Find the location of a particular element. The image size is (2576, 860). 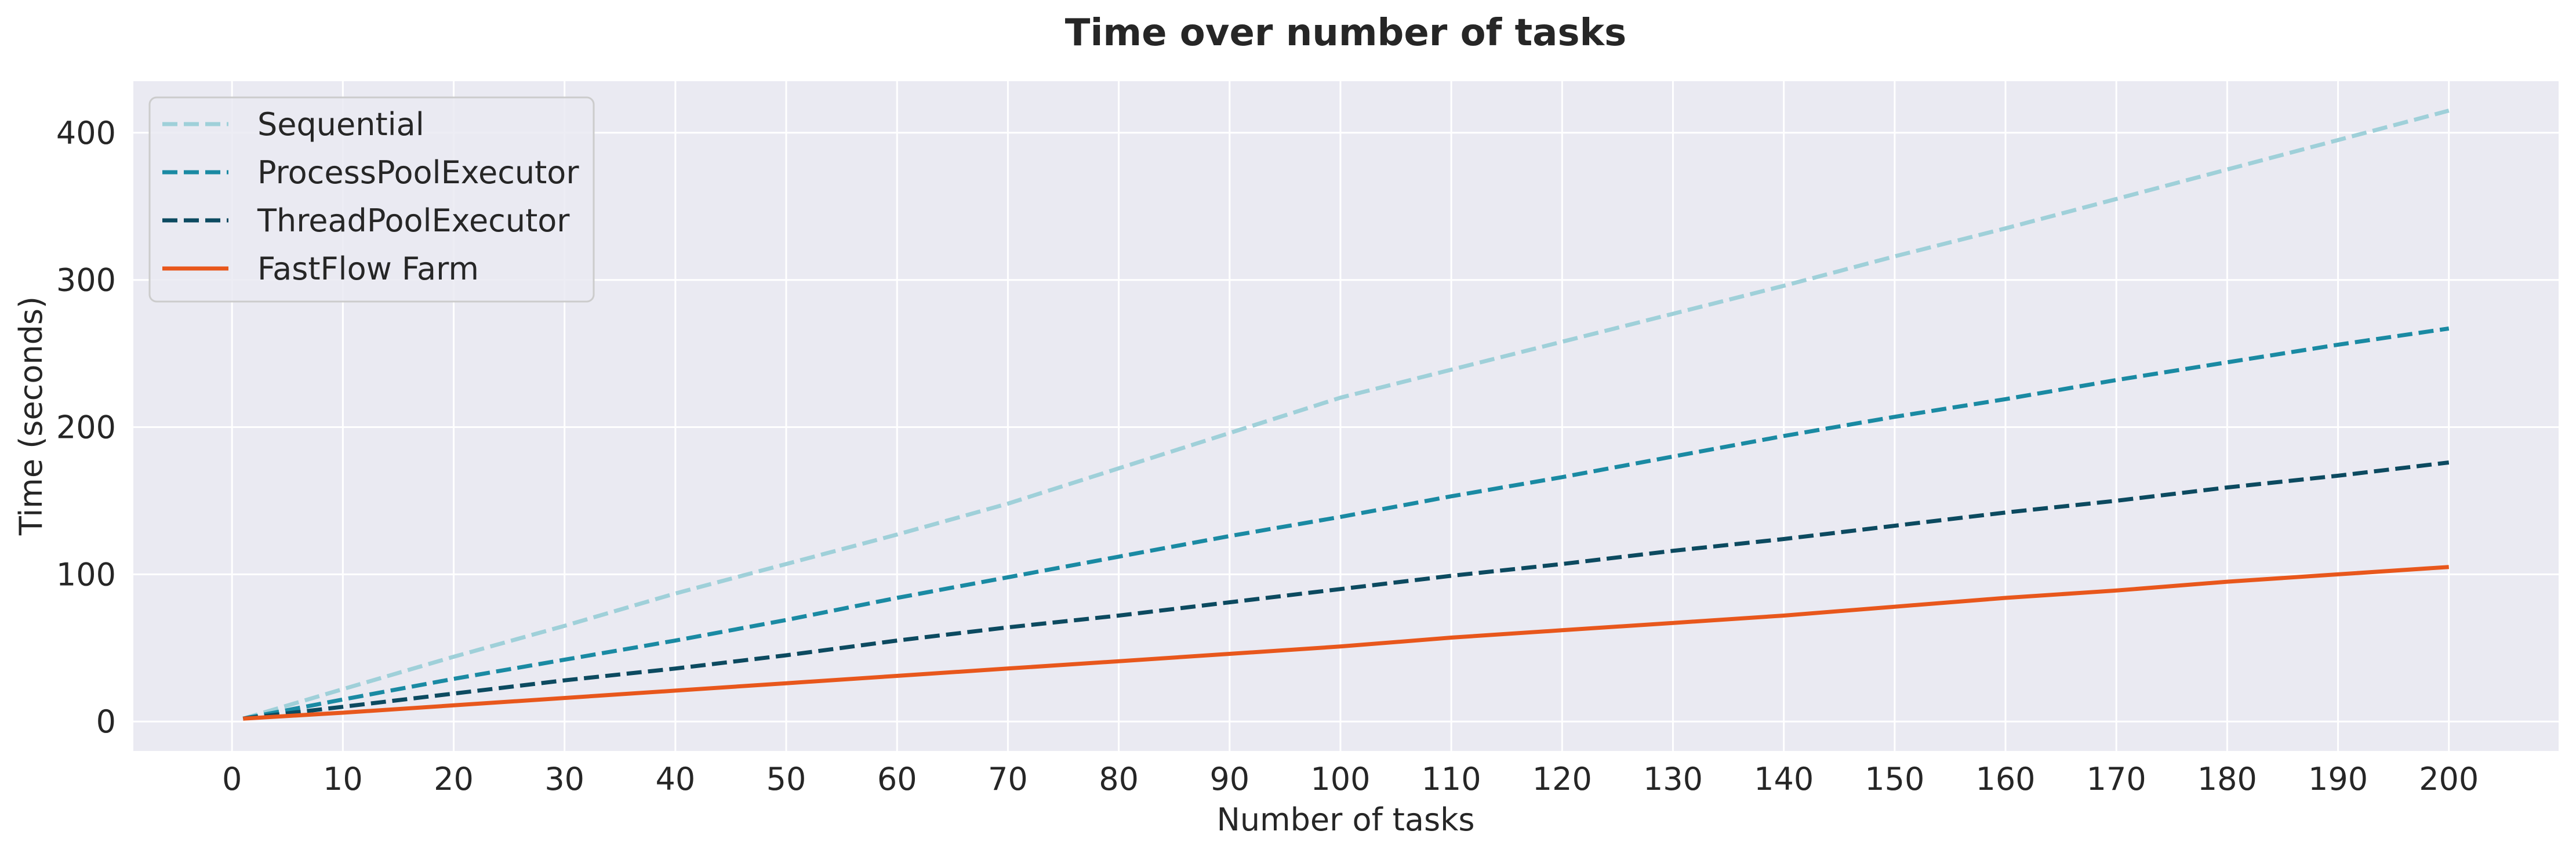

chart-title: Time over number of tasks is located at coordinates (1345, 33).